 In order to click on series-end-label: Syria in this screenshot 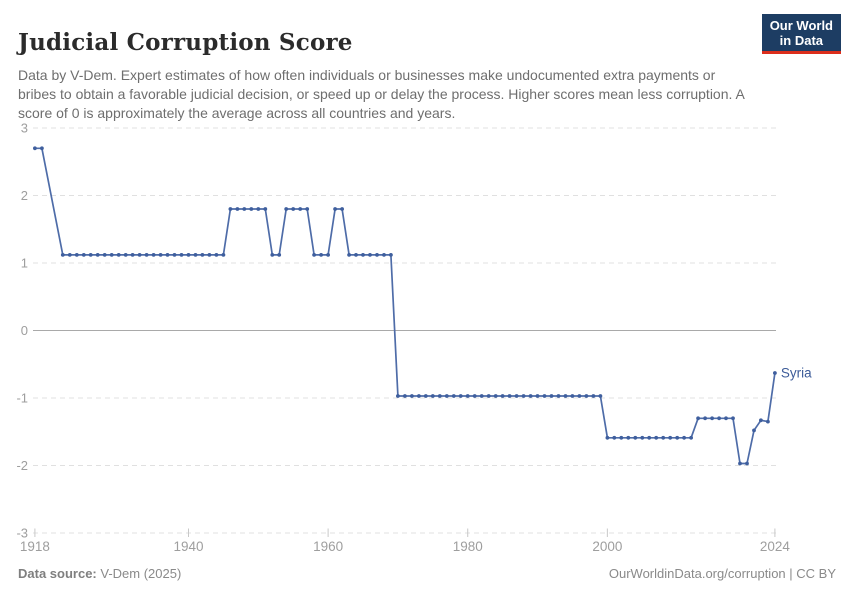, I will do `click(796, 373)`.